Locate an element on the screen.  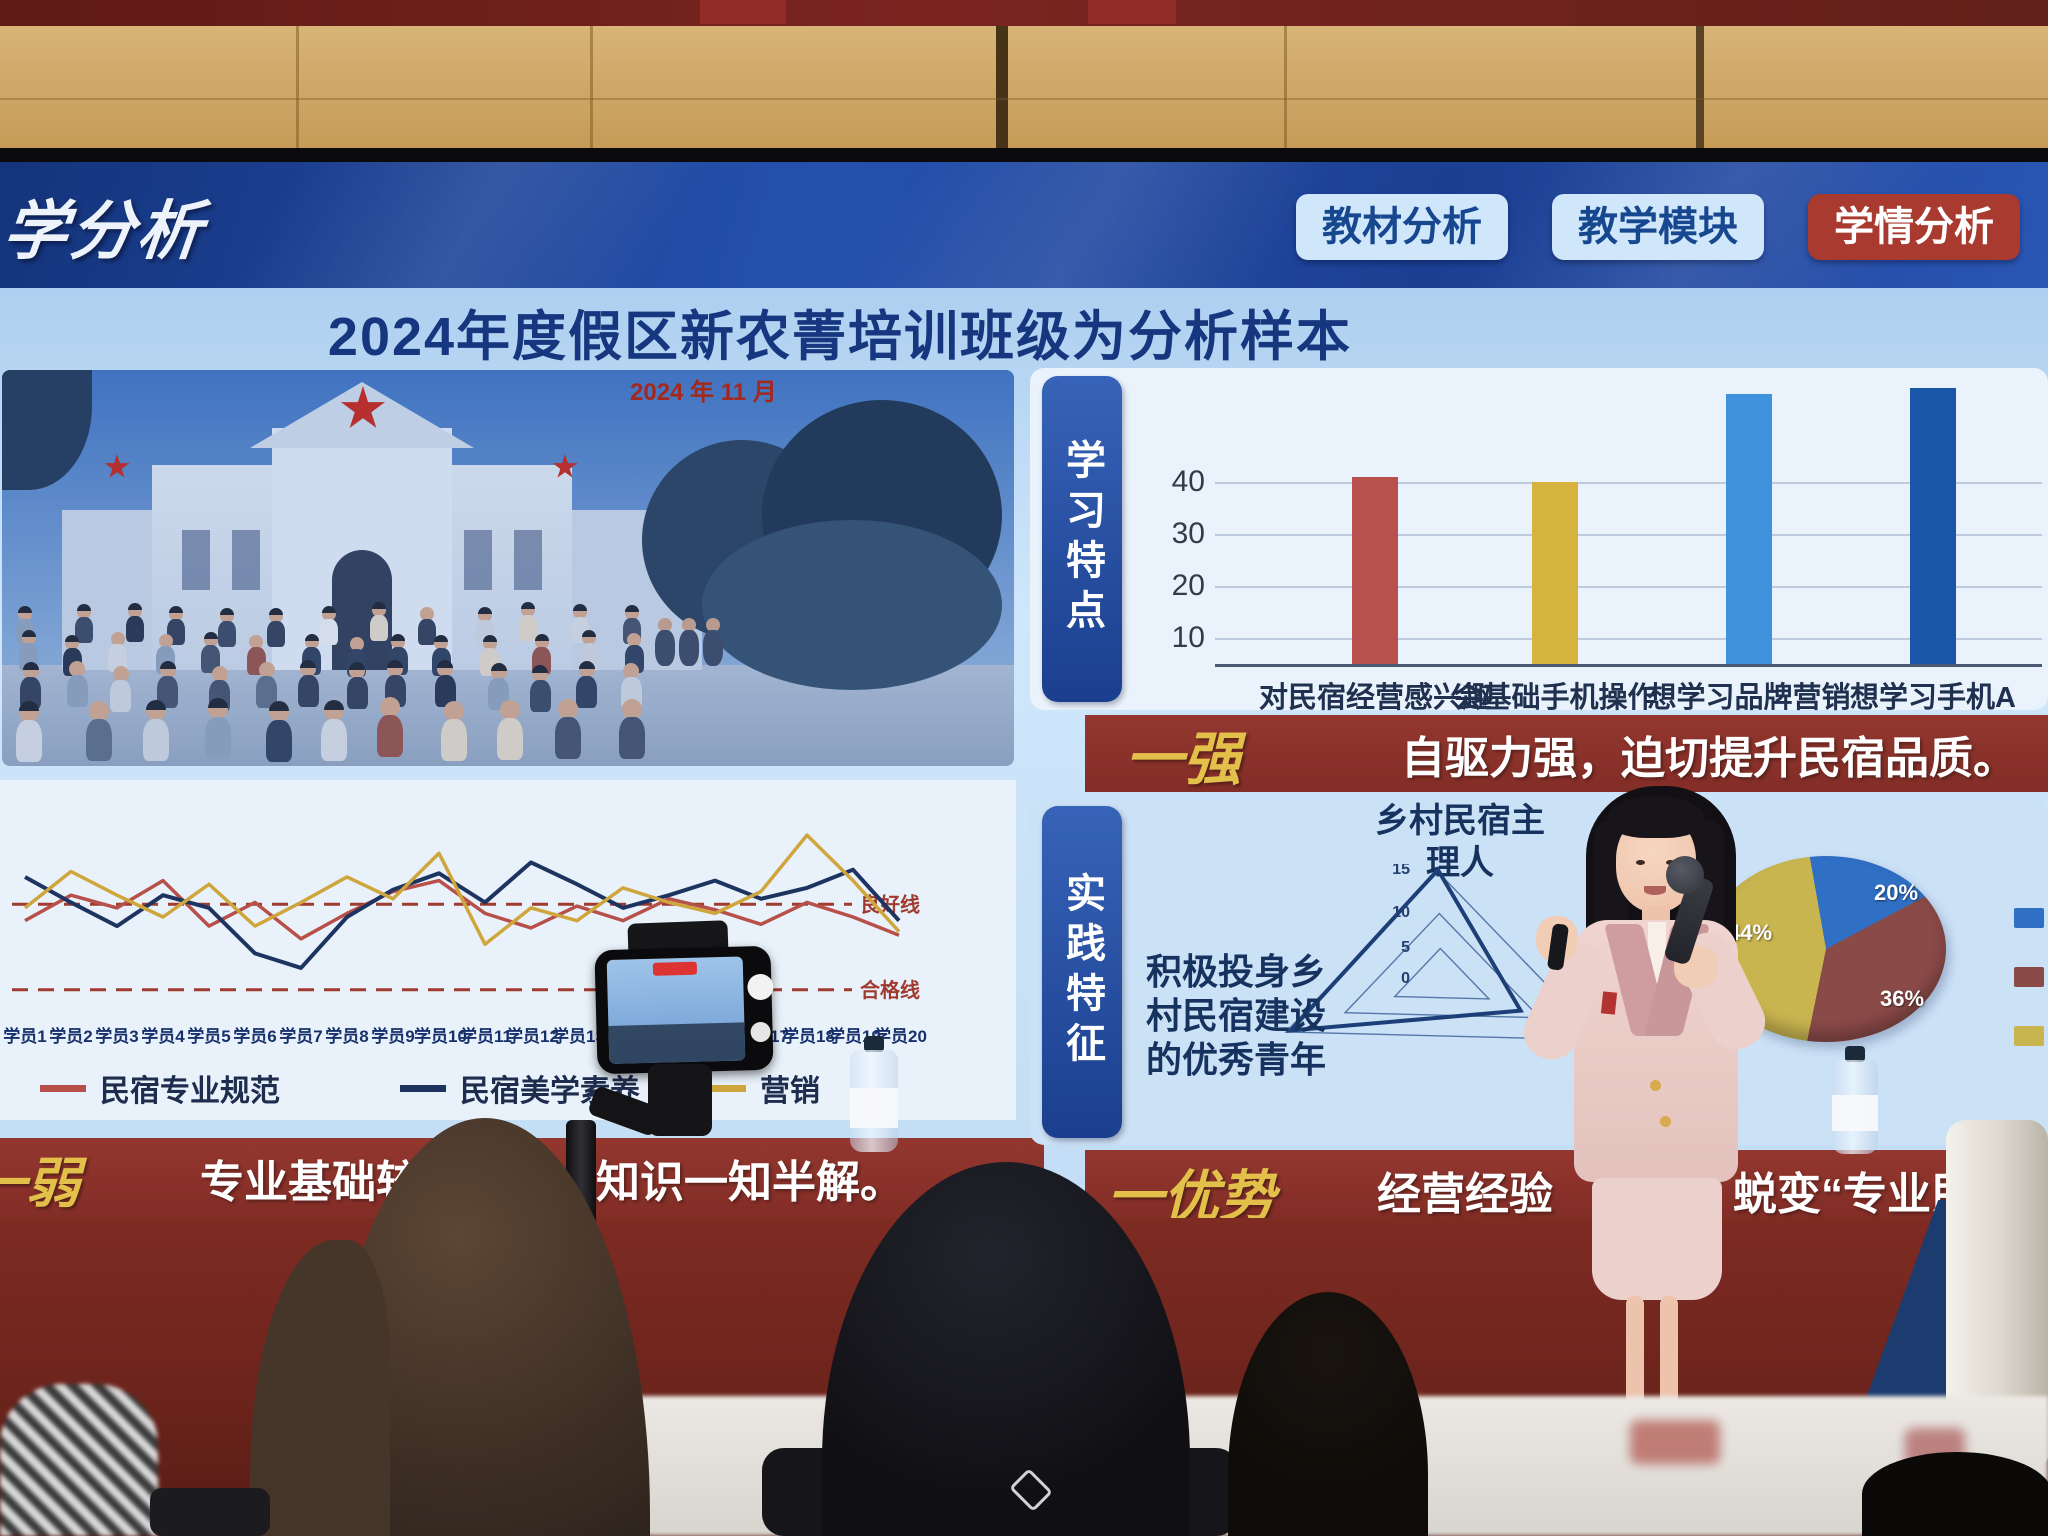
phone is located at coordinates (684, 1010).